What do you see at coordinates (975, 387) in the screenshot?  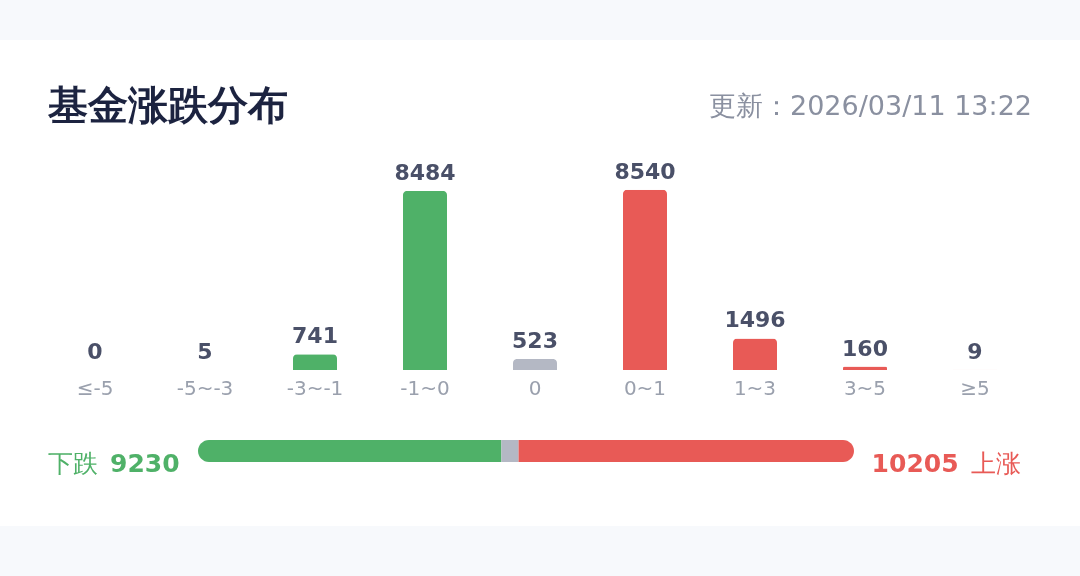 I see `x-tick-label: ≥5` at bounding box center [975, 387].